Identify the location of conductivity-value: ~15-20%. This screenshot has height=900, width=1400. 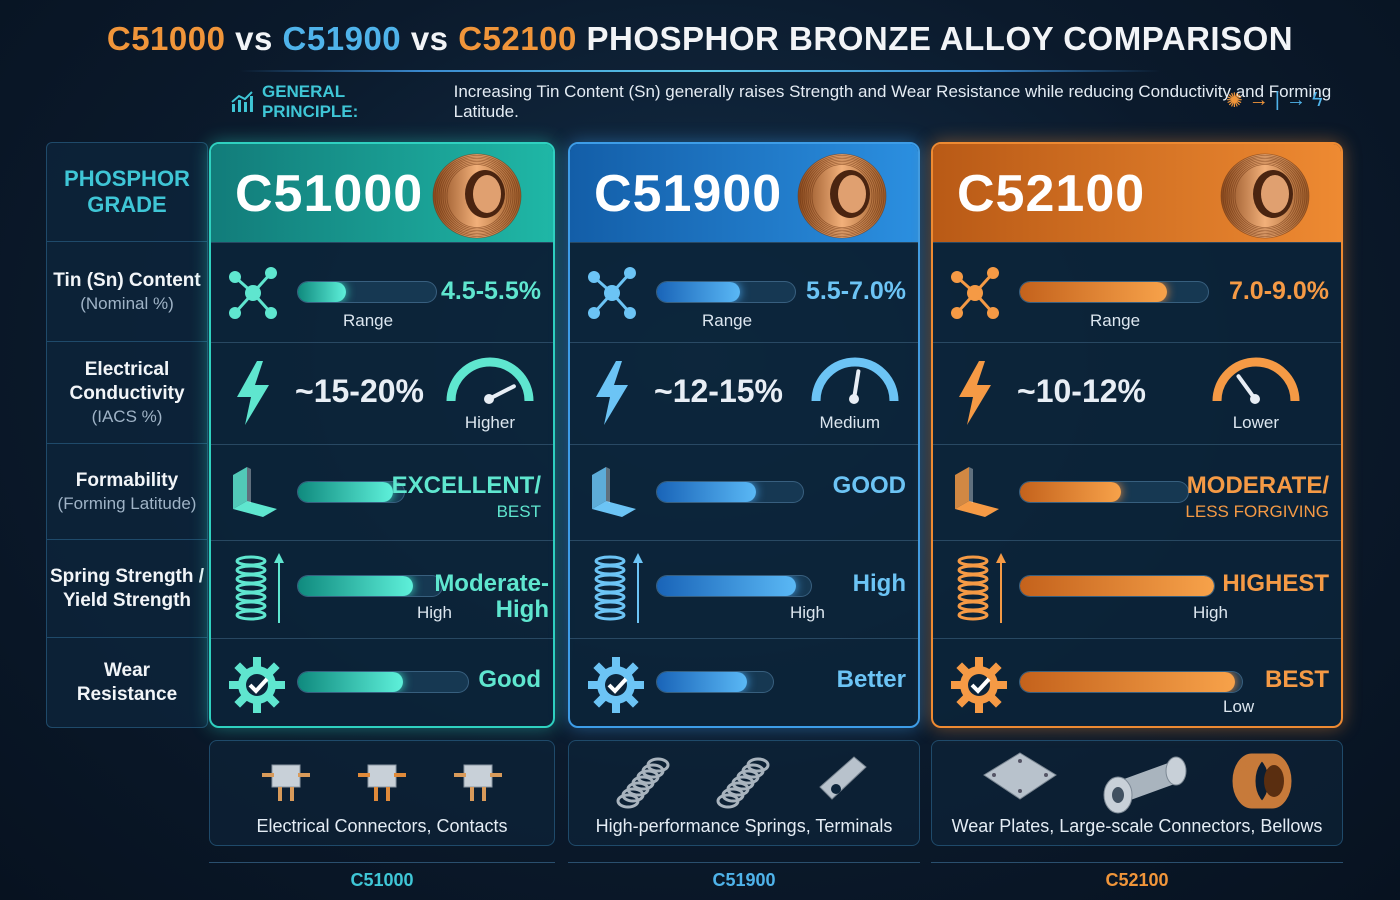
(359, 391).